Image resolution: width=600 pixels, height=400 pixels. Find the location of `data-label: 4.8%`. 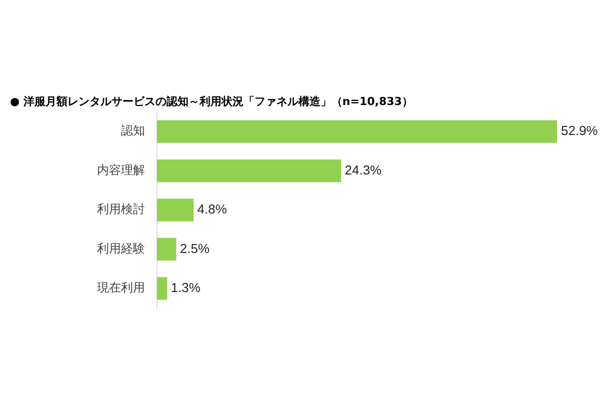

data-label: 4.8% is located at coordinates (212, 209).